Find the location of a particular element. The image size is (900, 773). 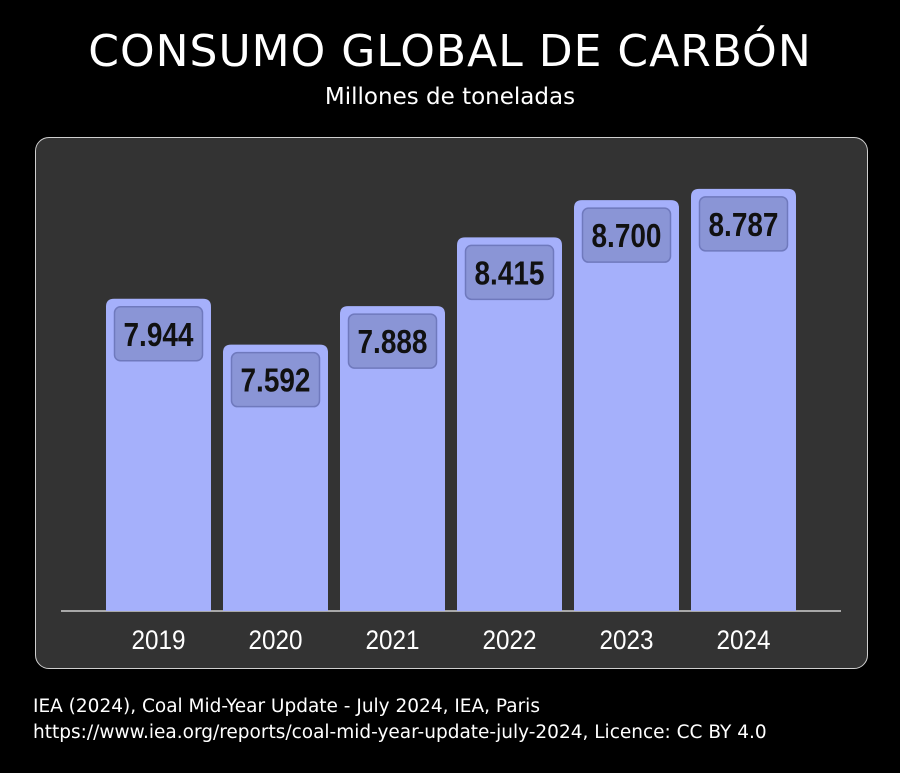

value-label-2022: 8.415 is located at coordinates (510, 272).